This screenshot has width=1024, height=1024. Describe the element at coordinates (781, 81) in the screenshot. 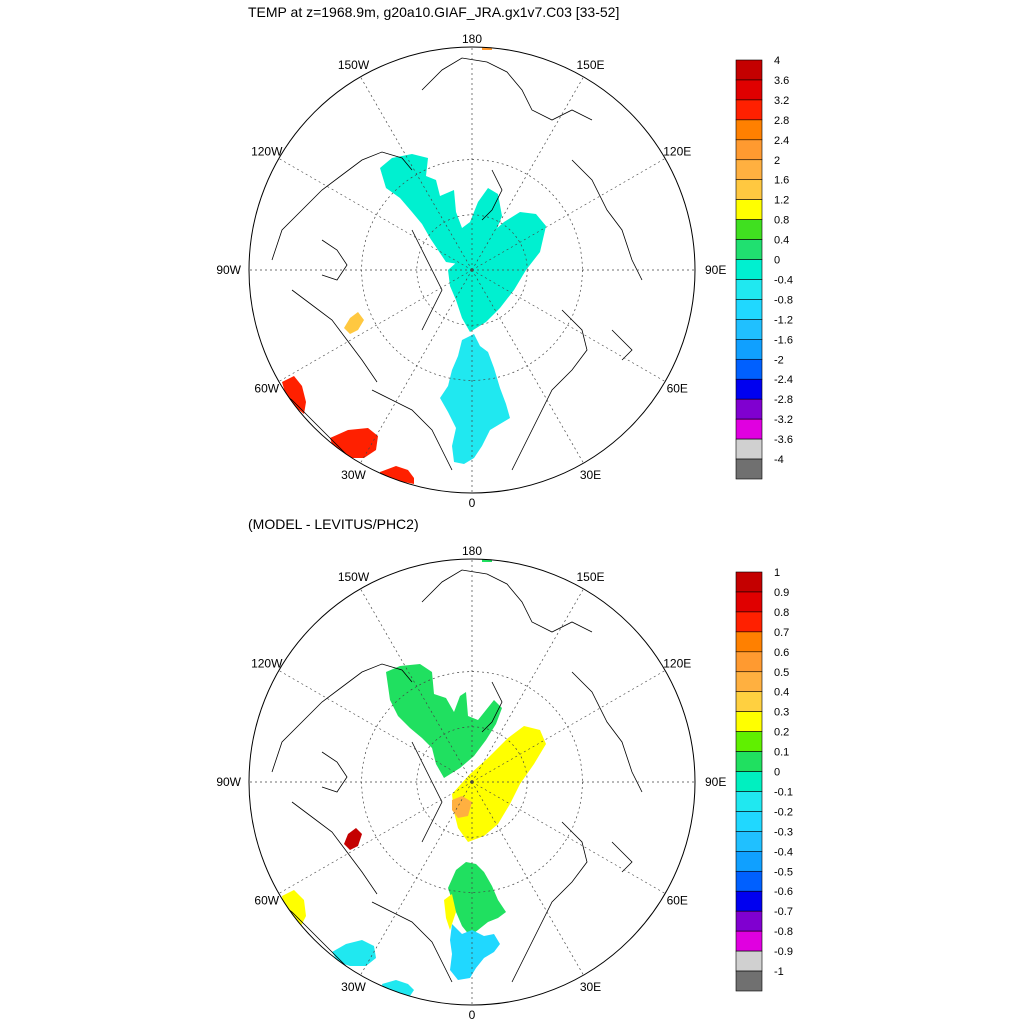

I see `colorbar-label: 3.6` at that location.